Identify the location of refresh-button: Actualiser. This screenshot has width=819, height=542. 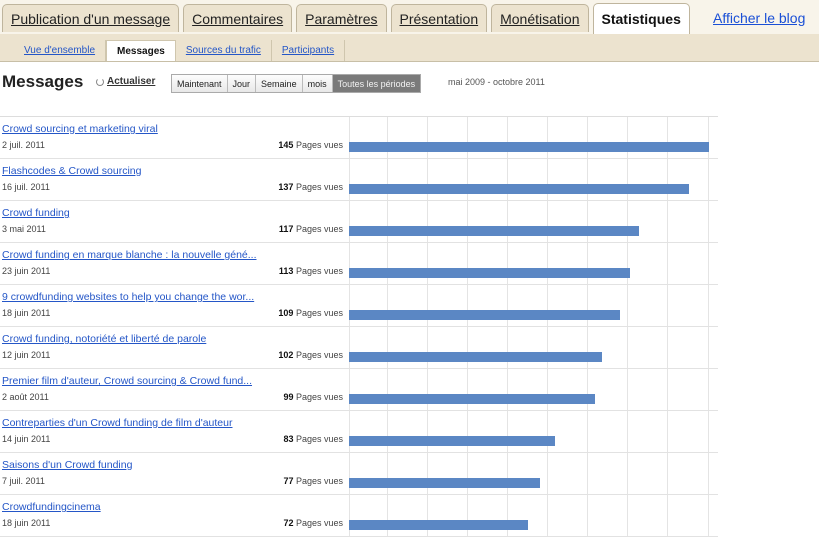
(125, 81).